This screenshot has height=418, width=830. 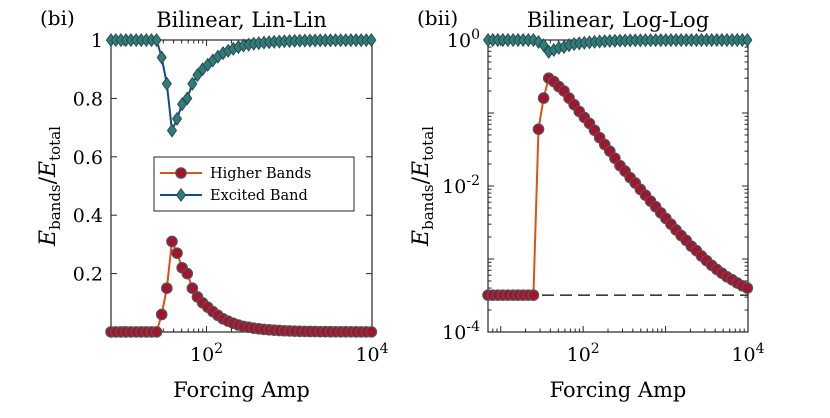 What do you see at coordinates (241, 87) in the screenshot?
I see `series-line-excited-band` at bounding box center [241, 87].